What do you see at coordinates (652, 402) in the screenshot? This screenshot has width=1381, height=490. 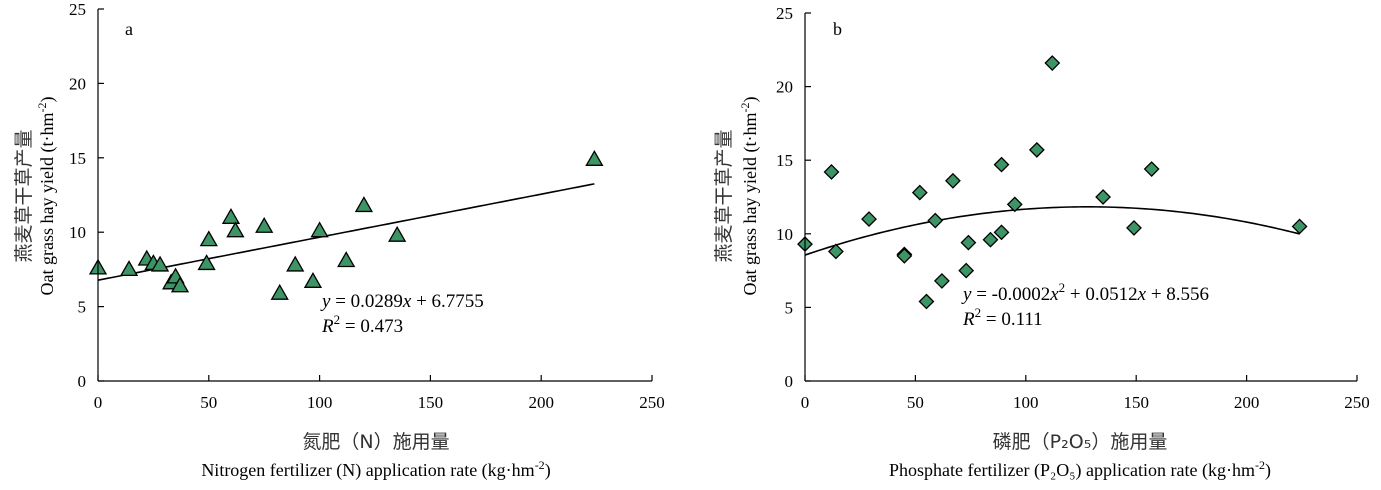 I see `panel-a-x-tick-label: 250` at bounding box center [652, 402].